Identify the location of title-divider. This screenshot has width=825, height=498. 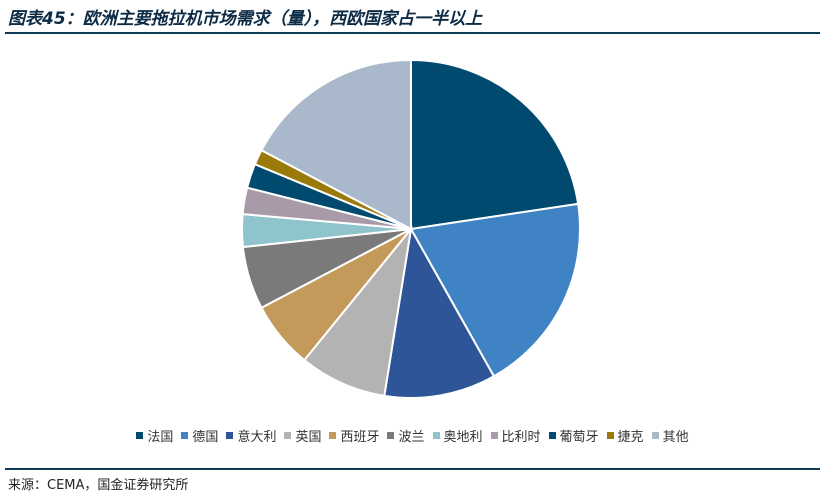
(412, 33).